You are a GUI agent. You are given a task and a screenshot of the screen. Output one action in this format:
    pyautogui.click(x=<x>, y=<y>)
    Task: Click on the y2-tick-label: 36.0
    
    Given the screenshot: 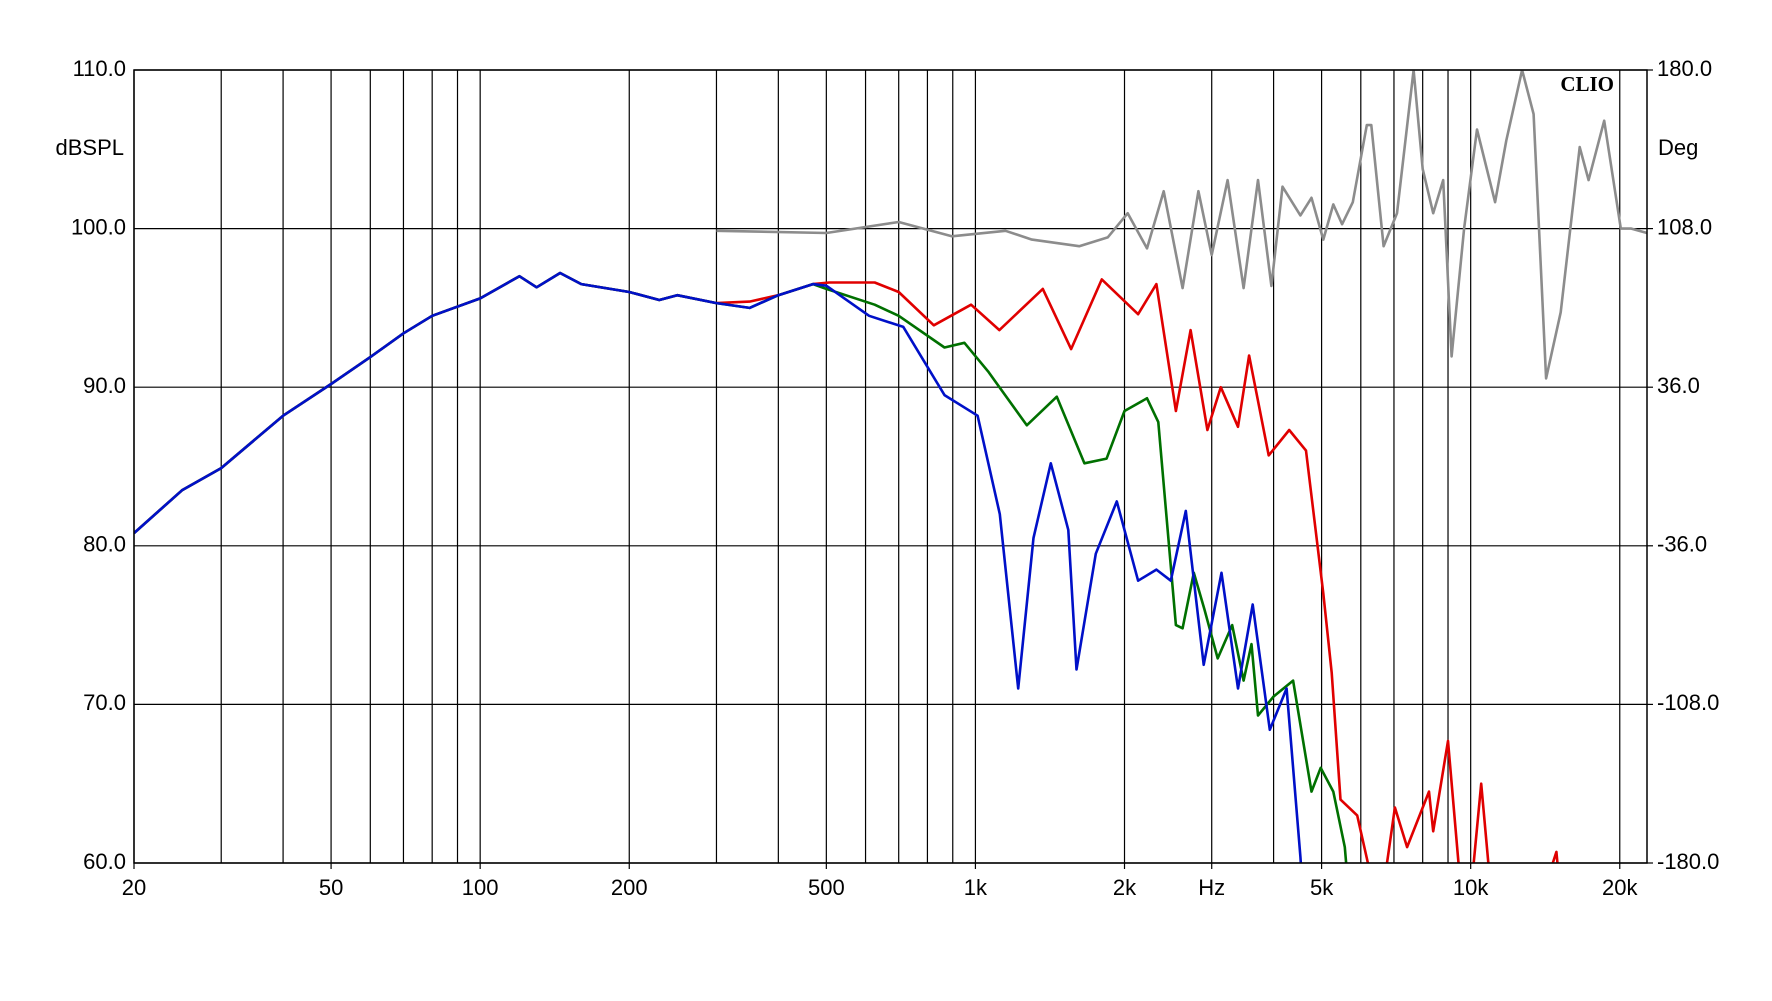 What is the action you would take?
    pyautogui.click(x=1678, y=385)
    